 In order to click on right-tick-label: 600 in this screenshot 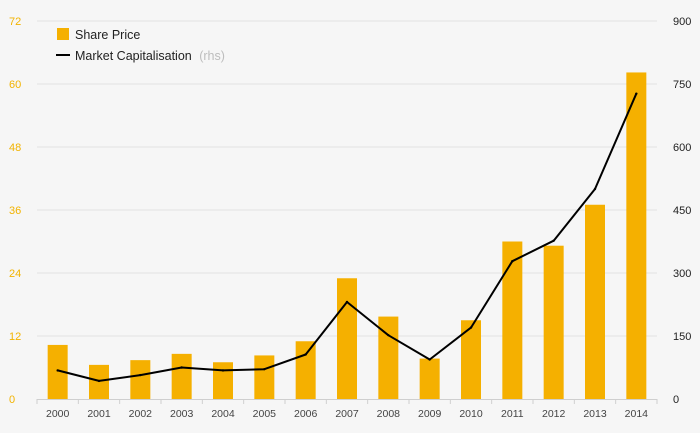, I will do `click(682, 148)`.